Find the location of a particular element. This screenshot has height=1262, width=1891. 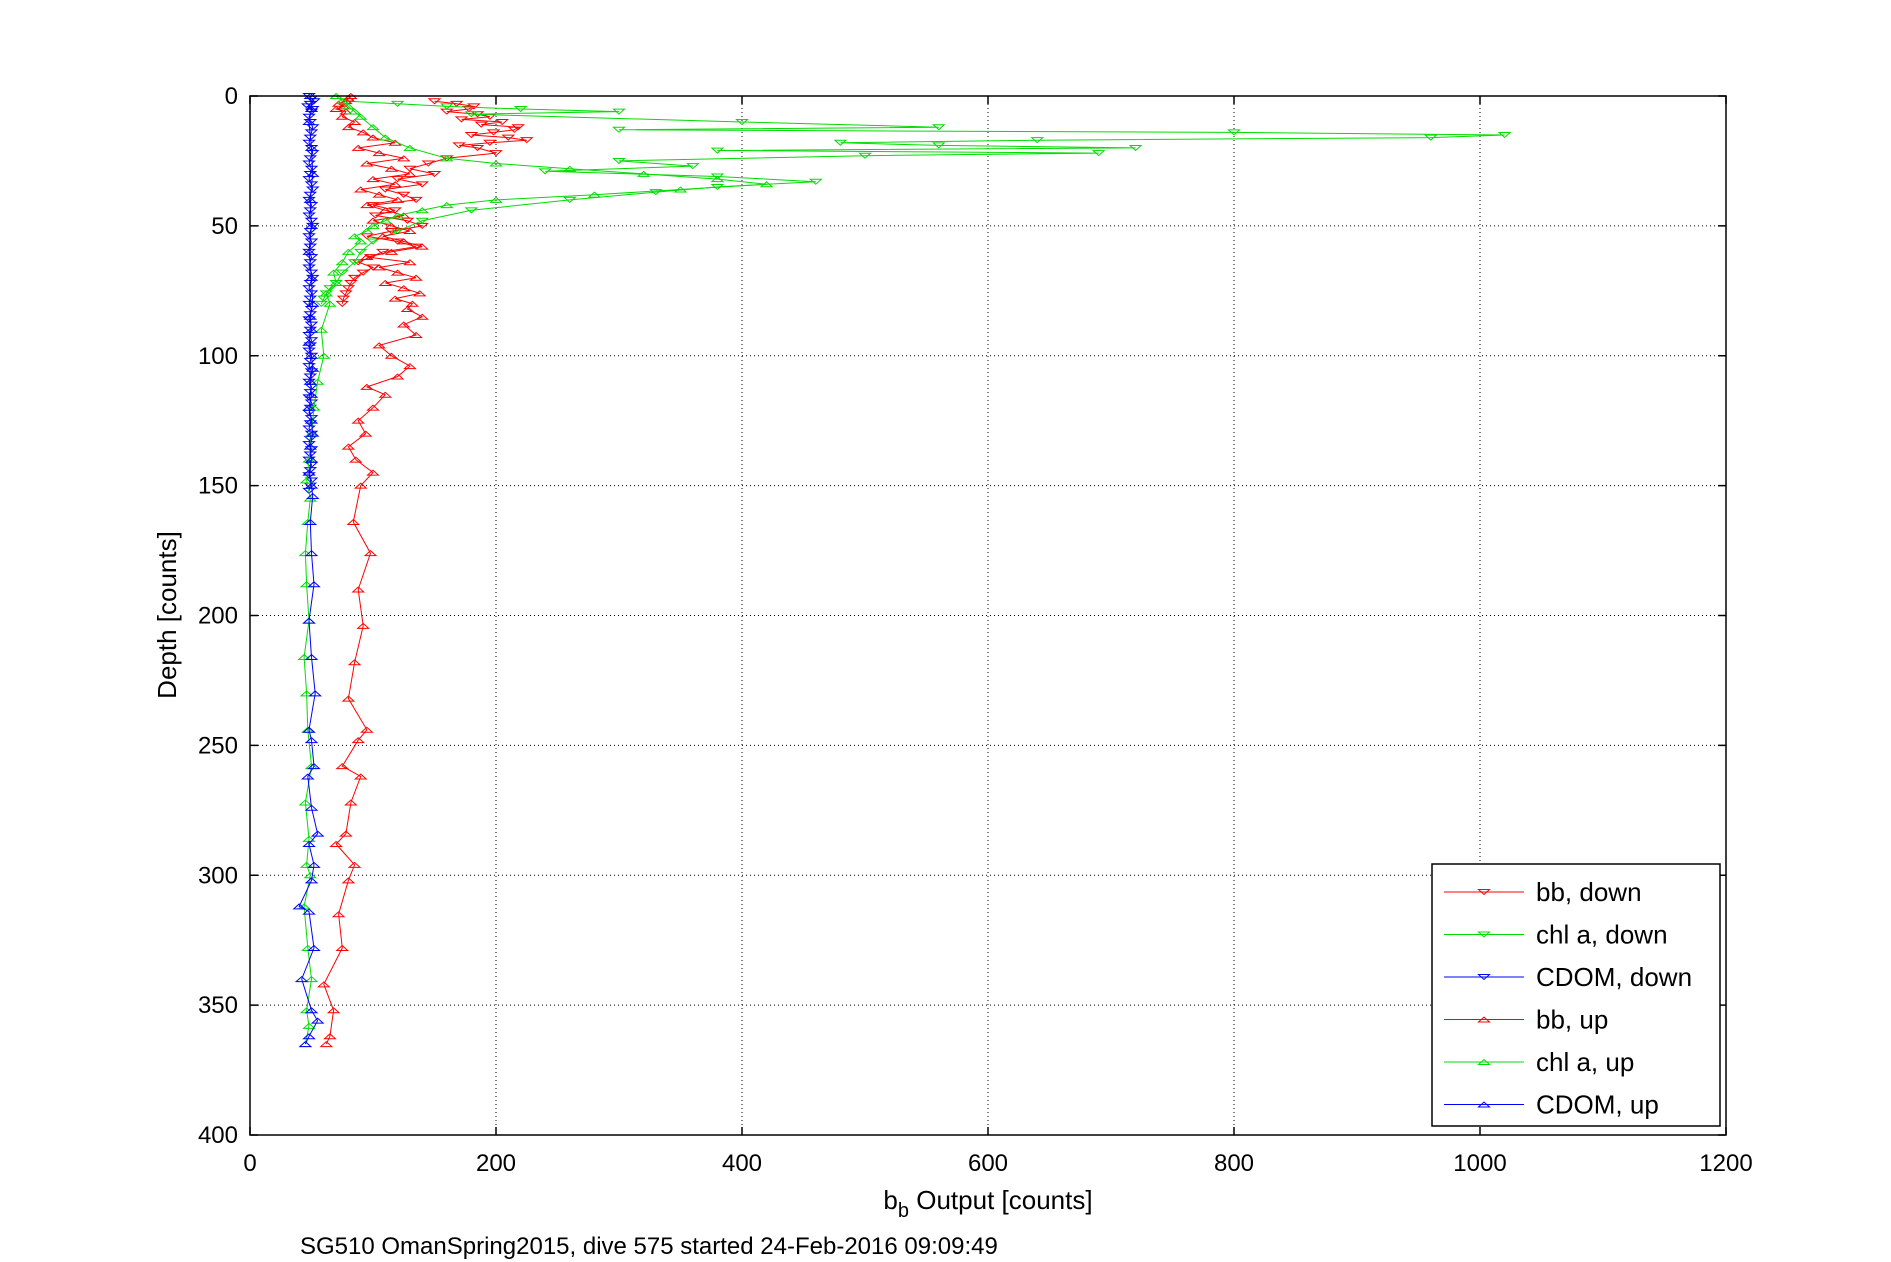

y-tick-label: 0 is located at coordinates (231, 96).